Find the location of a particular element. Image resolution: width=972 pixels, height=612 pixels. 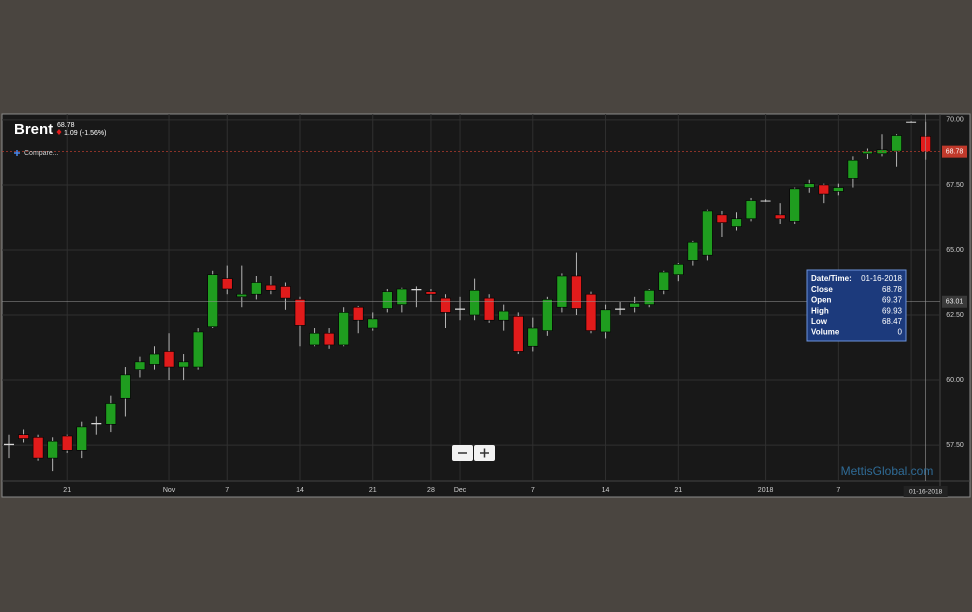

last-price-box is located at coordinates (954, 151).